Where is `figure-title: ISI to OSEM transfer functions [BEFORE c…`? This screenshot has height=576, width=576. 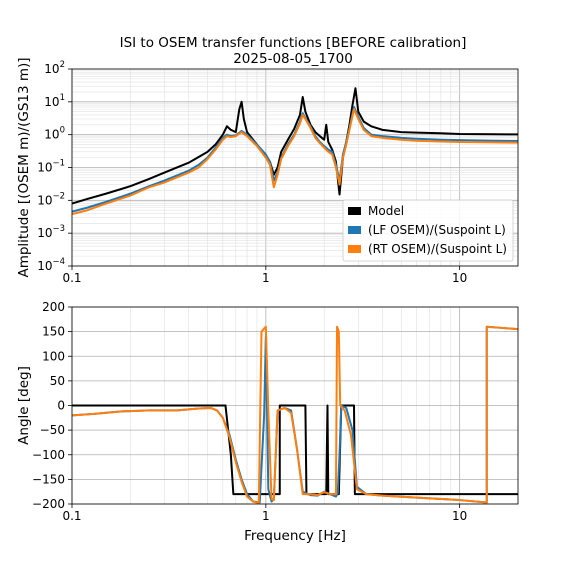
figure-title: ISI to OSEM transfer functions [BEFORE c… is located at coordinates (293, 43).